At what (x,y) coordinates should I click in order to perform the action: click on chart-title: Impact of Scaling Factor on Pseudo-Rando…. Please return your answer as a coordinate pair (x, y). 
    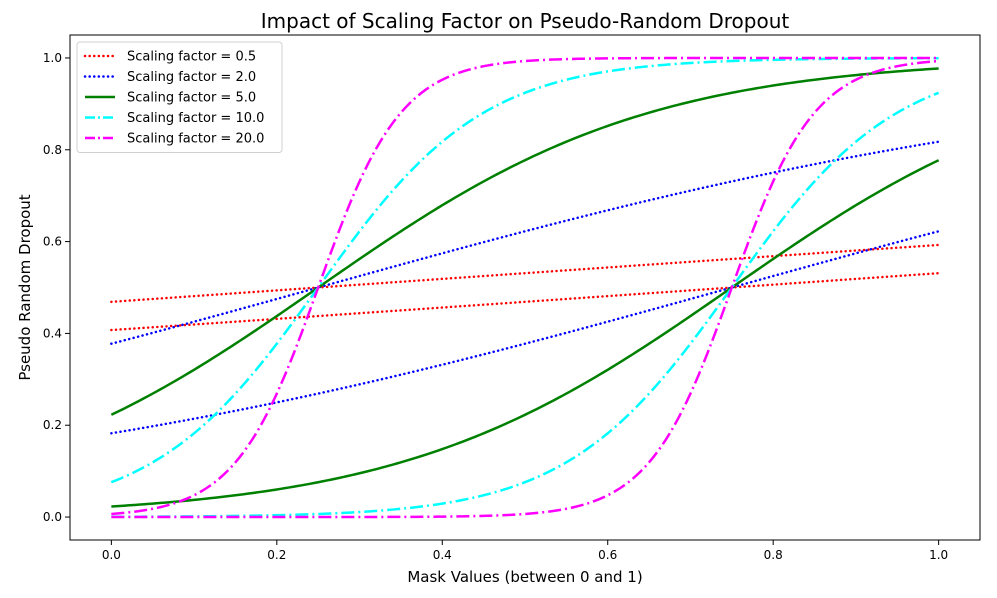
    Looking at the image, I should click on (525, 21).